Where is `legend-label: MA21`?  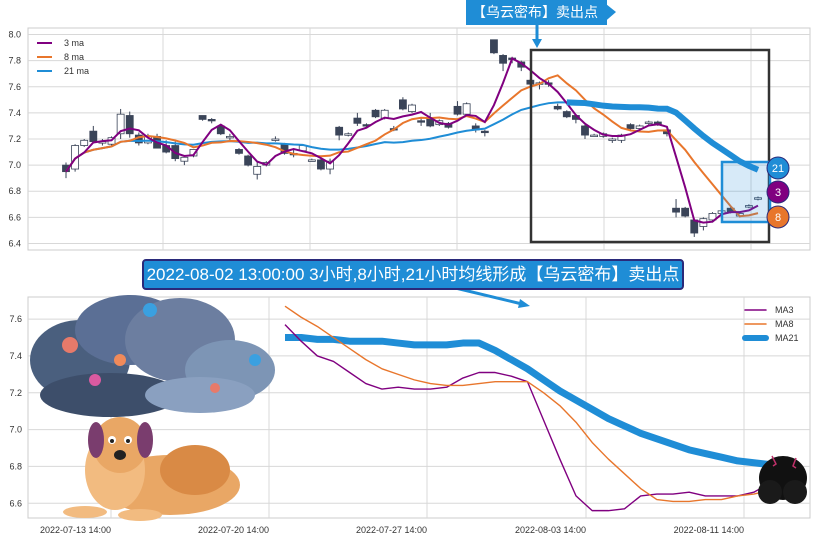
legend-label: MA21 is located at coordinates (787, 338).